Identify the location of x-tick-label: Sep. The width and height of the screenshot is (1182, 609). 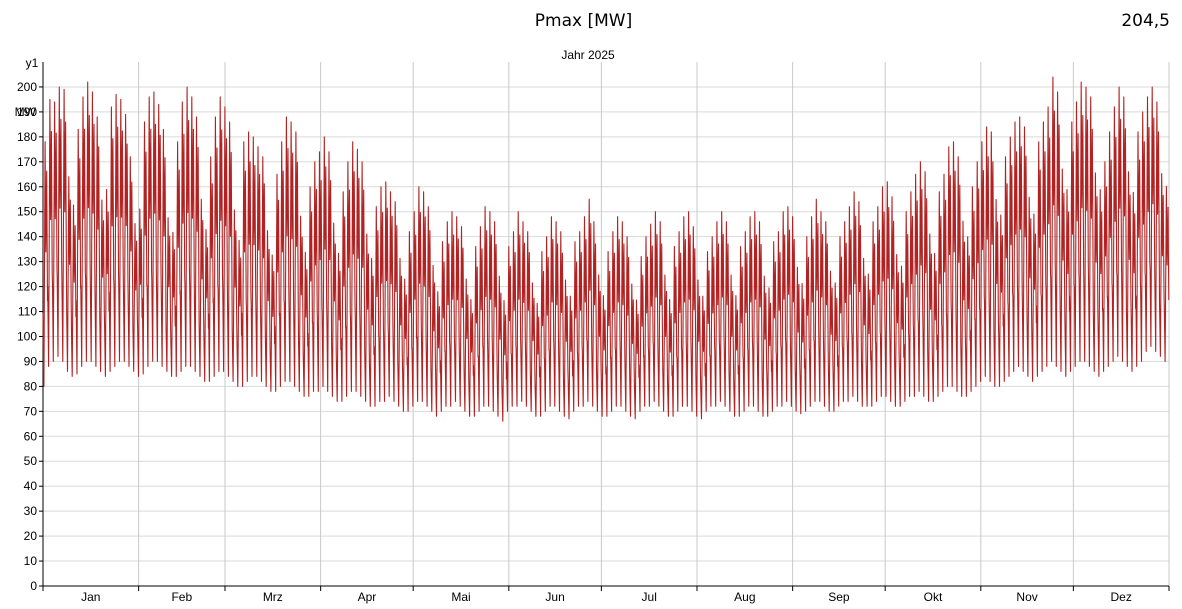
(839, 597).